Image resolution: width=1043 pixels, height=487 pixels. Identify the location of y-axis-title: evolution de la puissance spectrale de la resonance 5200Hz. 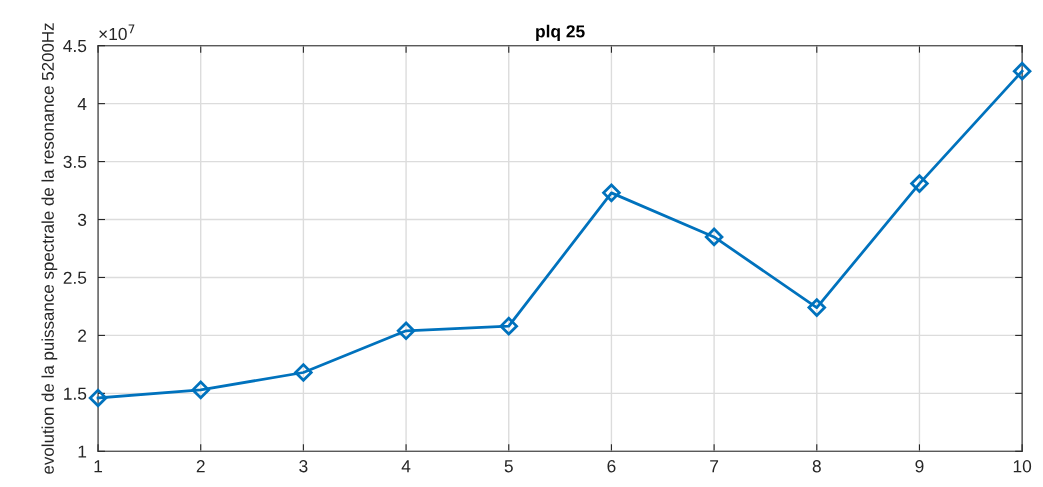
(49, 248).